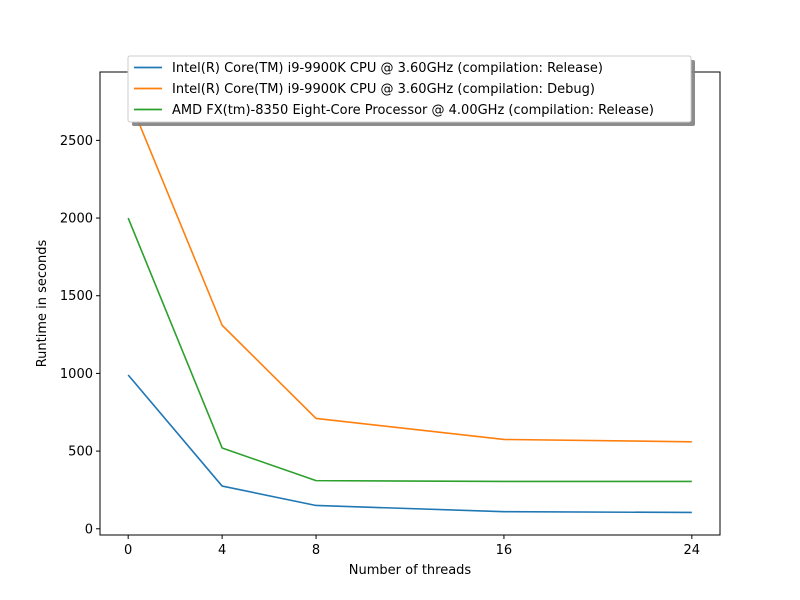  I want to click on y-tick-label: 1500, so click(76, 296).